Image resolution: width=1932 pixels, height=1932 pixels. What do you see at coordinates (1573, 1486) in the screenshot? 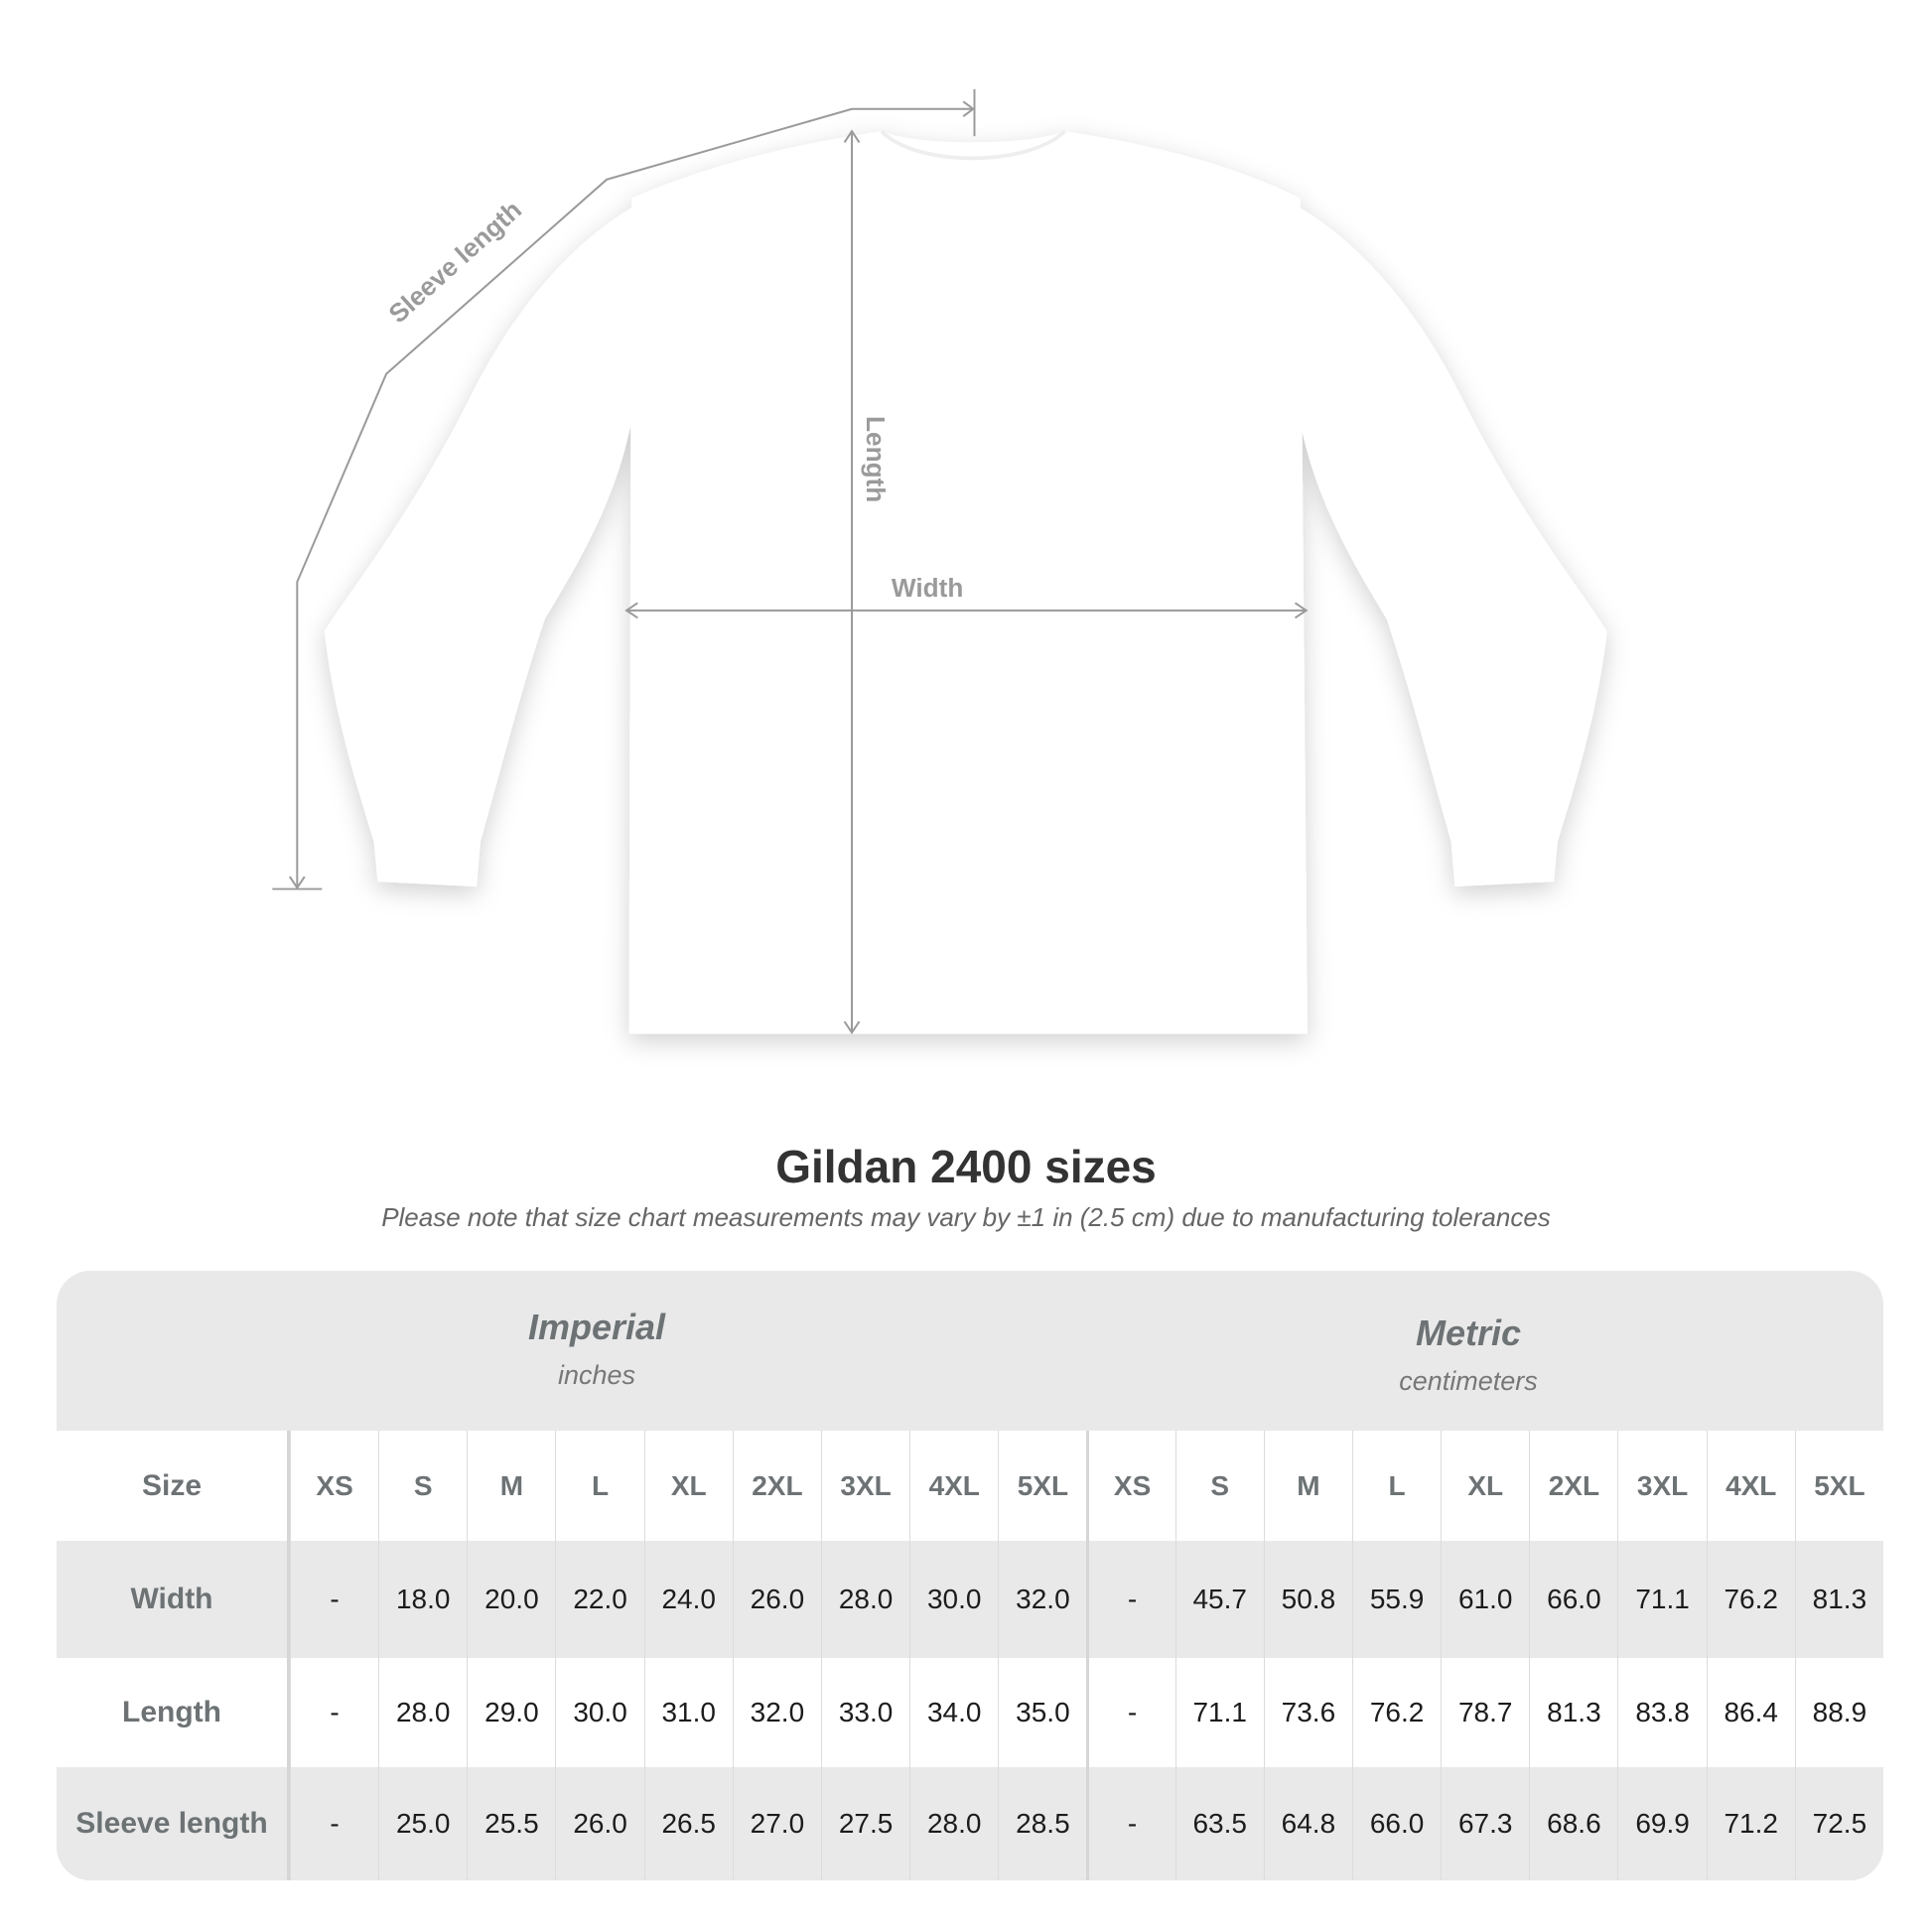
I see `metric-size-header: 2XL` at bounding box center [1573, 1486].